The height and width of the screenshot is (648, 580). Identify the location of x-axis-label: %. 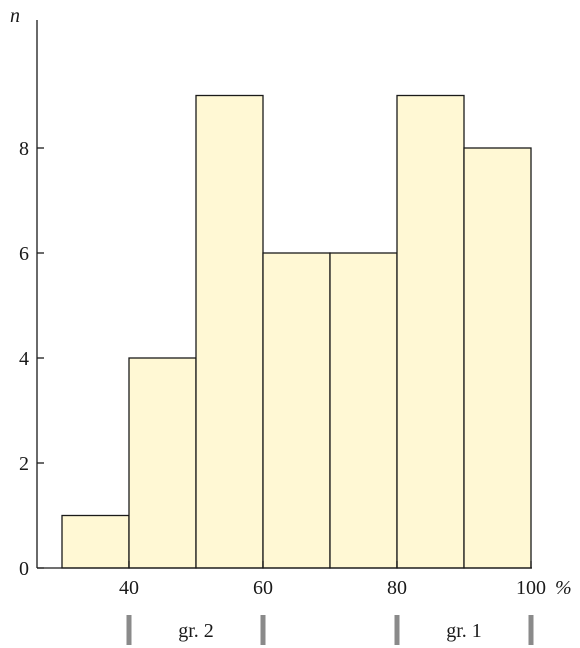
(563, 588).